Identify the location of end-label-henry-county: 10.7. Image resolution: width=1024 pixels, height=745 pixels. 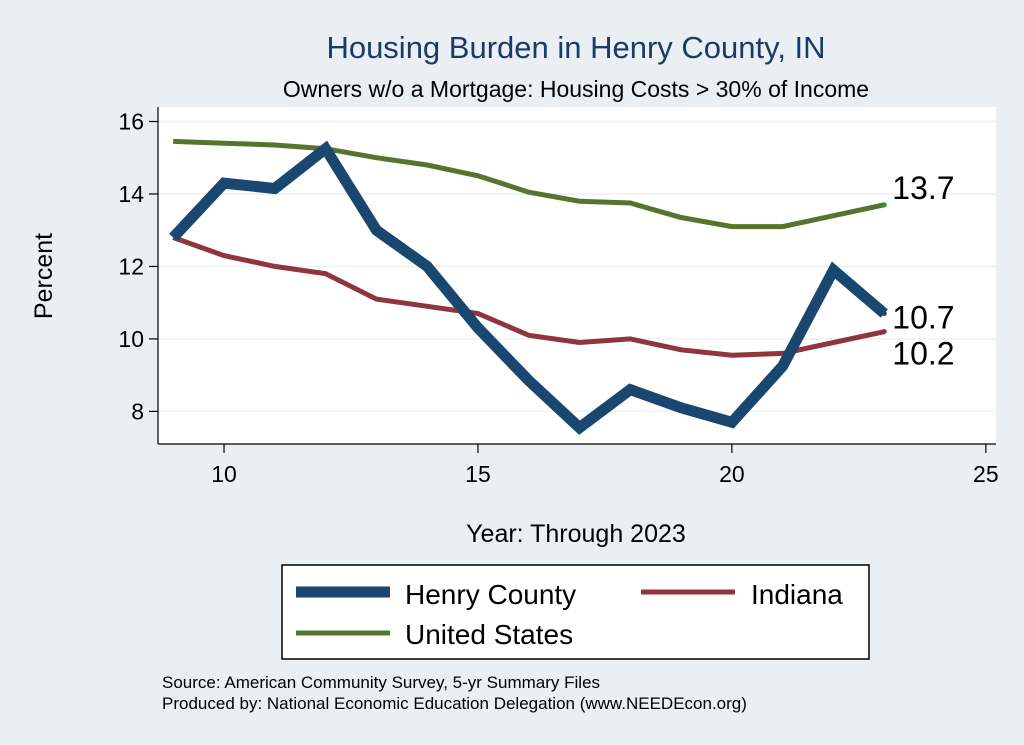
(923, 318).